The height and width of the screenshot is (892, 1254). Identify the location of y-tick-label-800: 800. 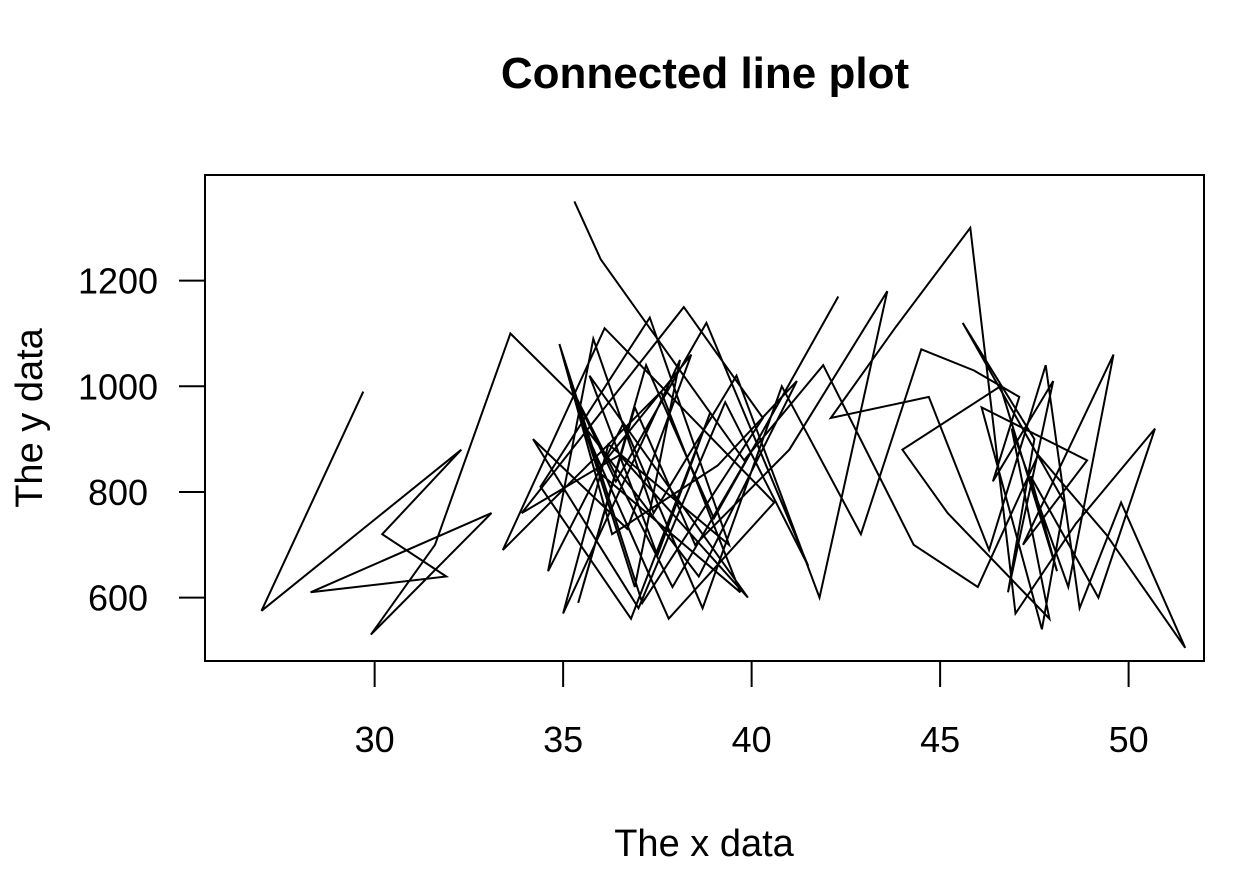
(118, 492).